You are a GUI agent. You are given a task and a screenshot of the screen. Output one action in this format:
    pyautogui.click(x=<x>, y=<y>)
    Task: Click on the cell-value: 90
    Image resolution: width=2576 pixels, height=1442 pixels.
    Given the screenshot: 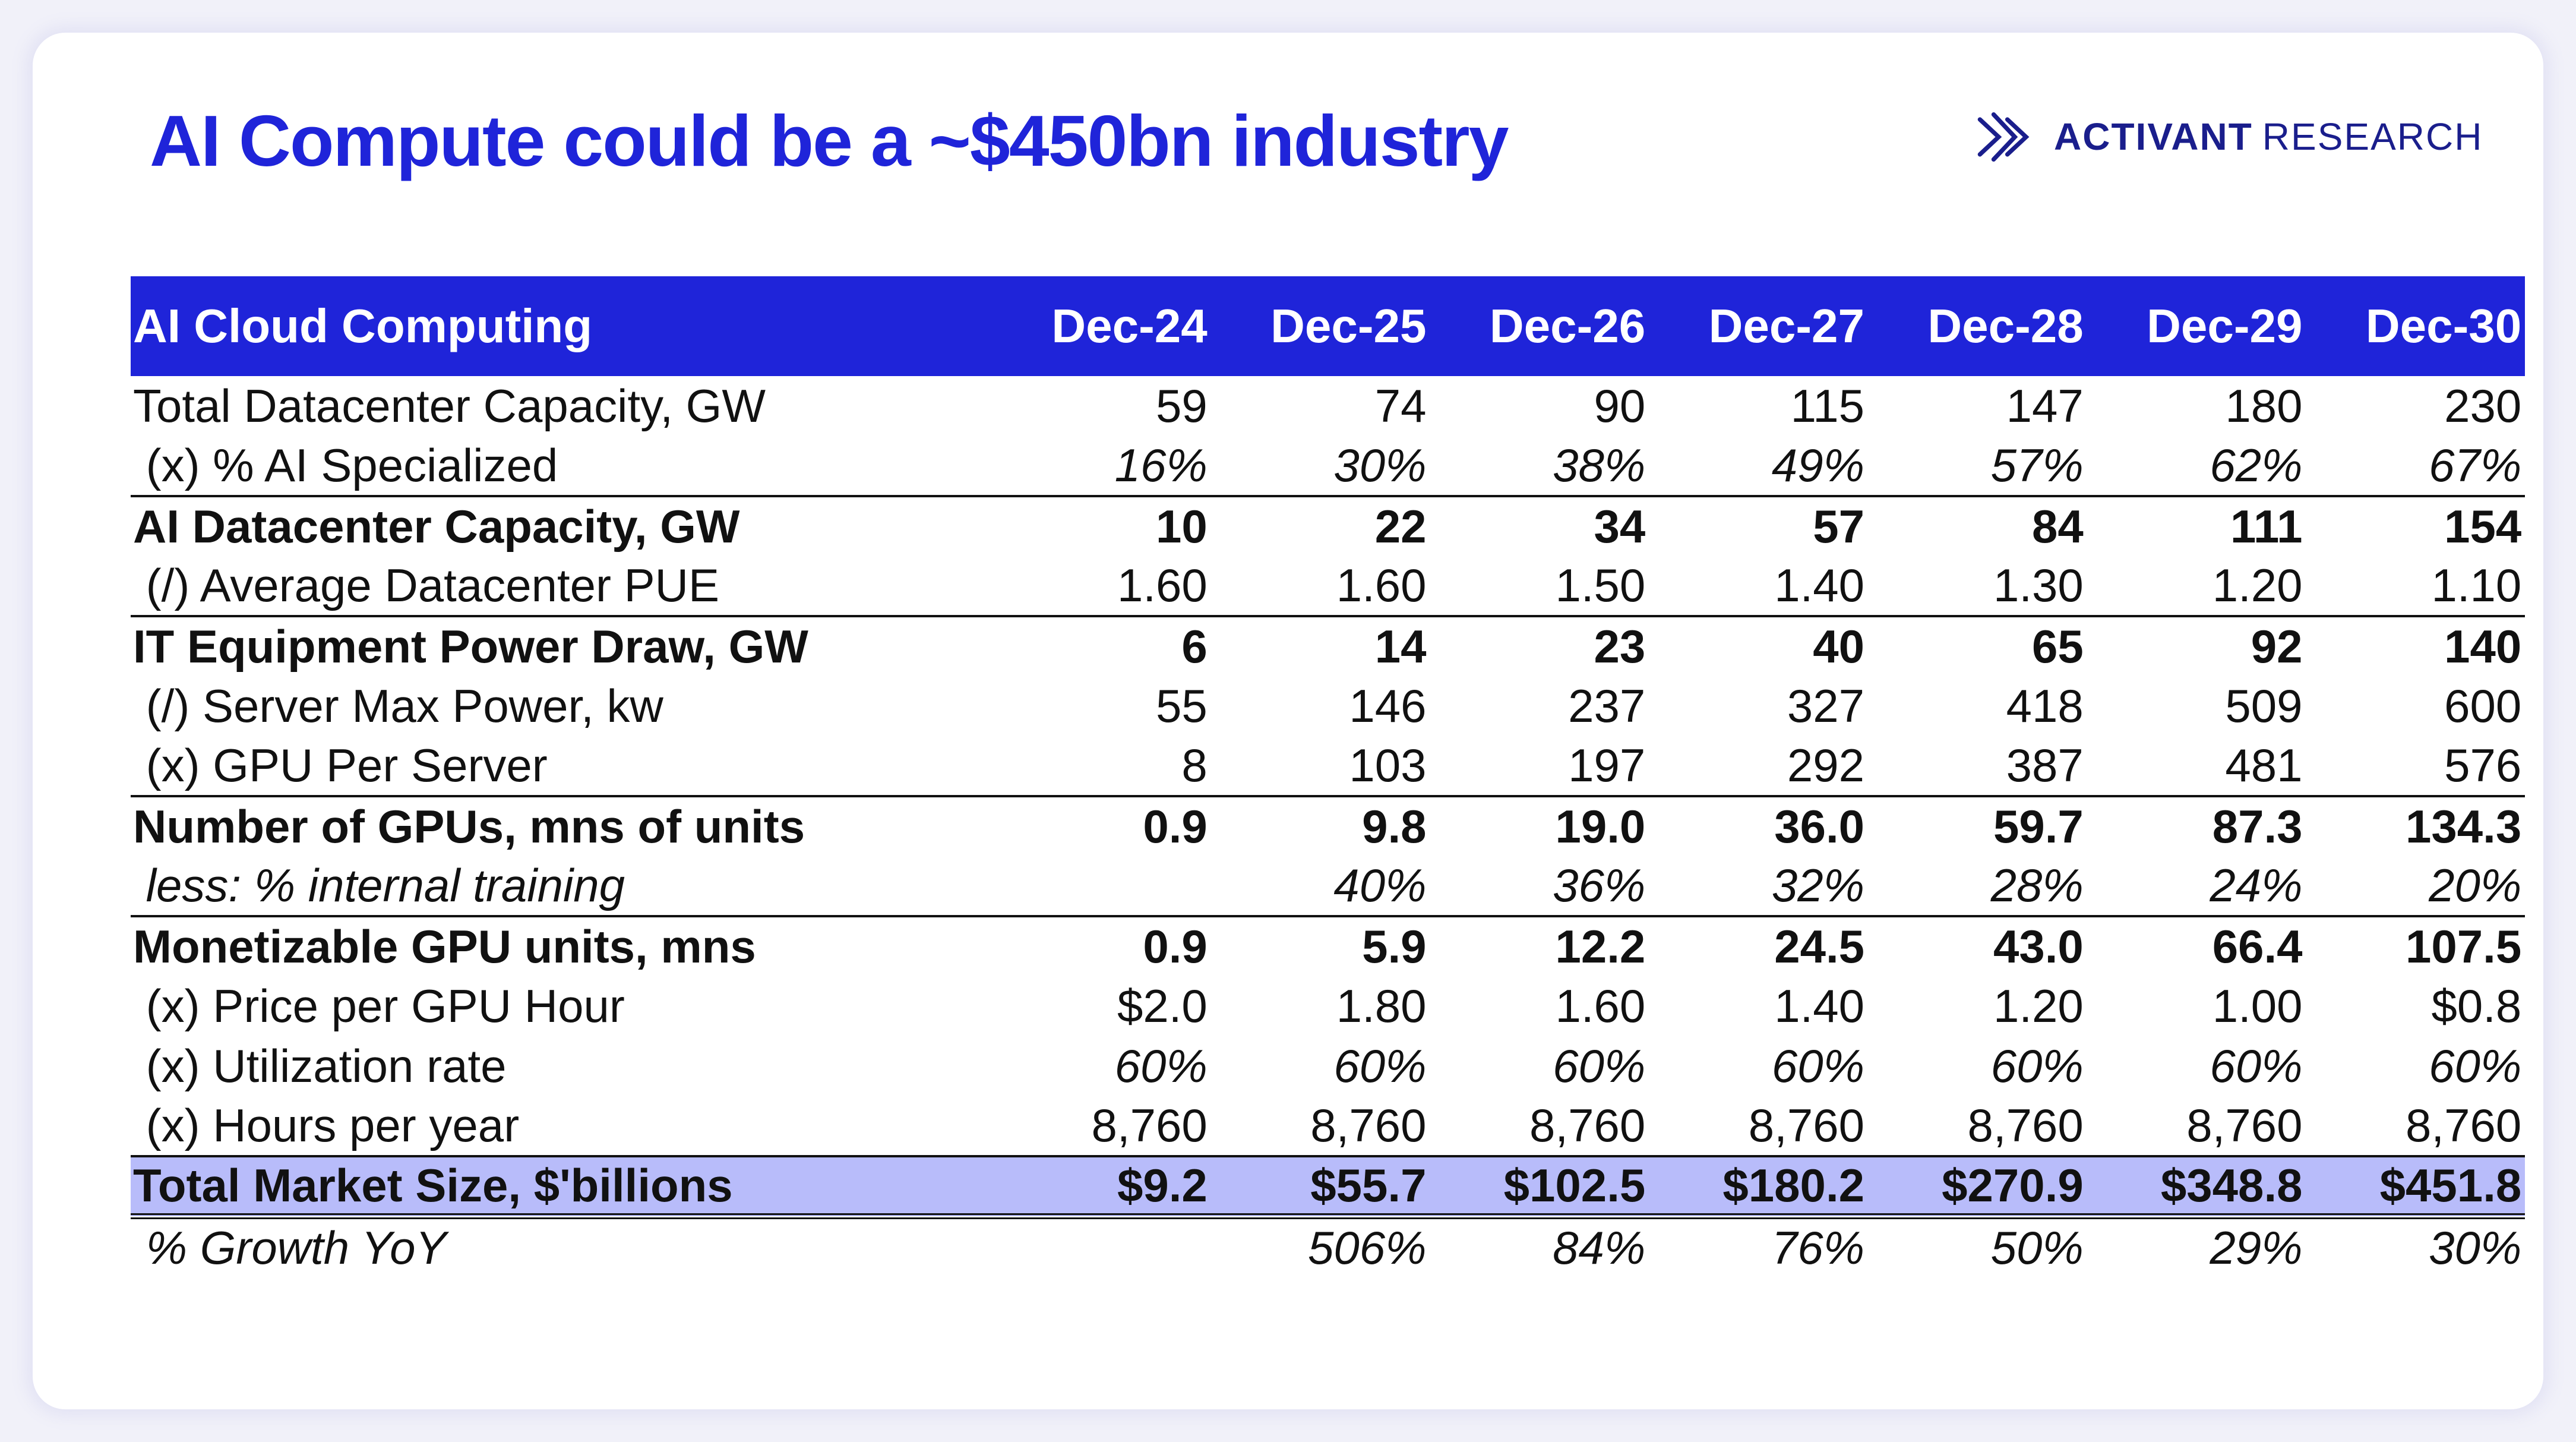 What is the action you would take?
    pyautogui.click(x=1620, y=406)
    